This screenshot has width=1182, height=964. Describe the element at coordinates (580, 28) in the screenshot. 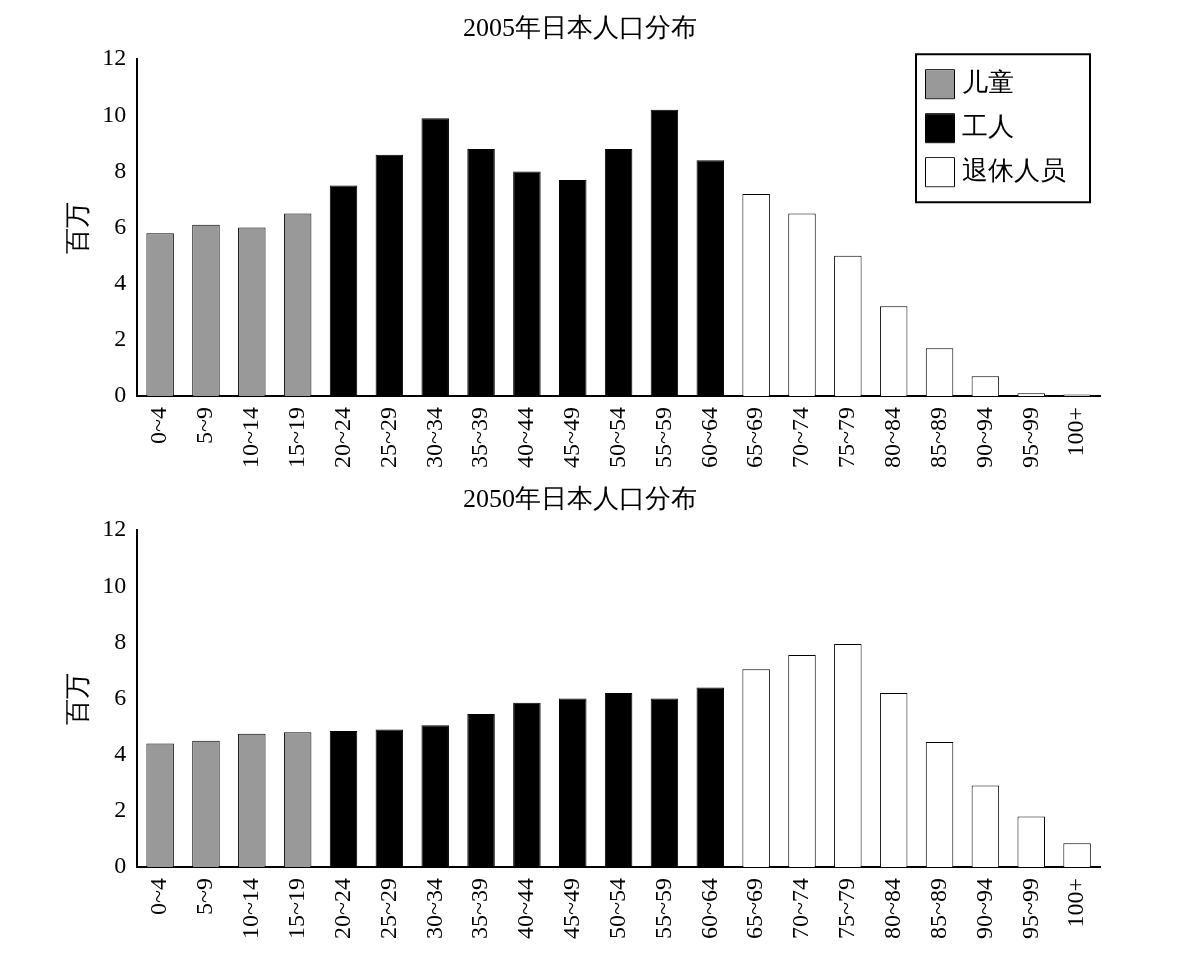

I see `chart-title: 2005年日本人口分布` at that location.